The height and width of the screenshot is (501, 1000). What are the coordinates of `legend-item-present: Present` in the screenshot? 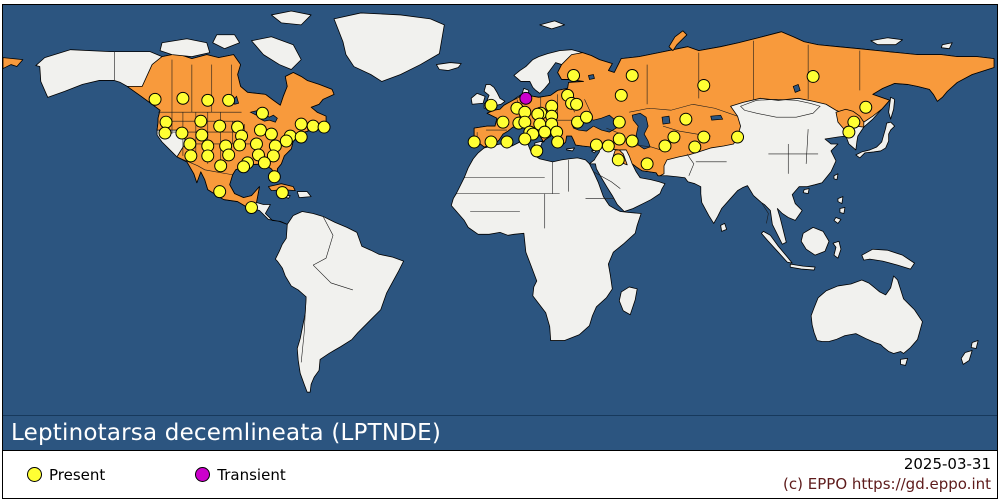 It's located at (66, 475).